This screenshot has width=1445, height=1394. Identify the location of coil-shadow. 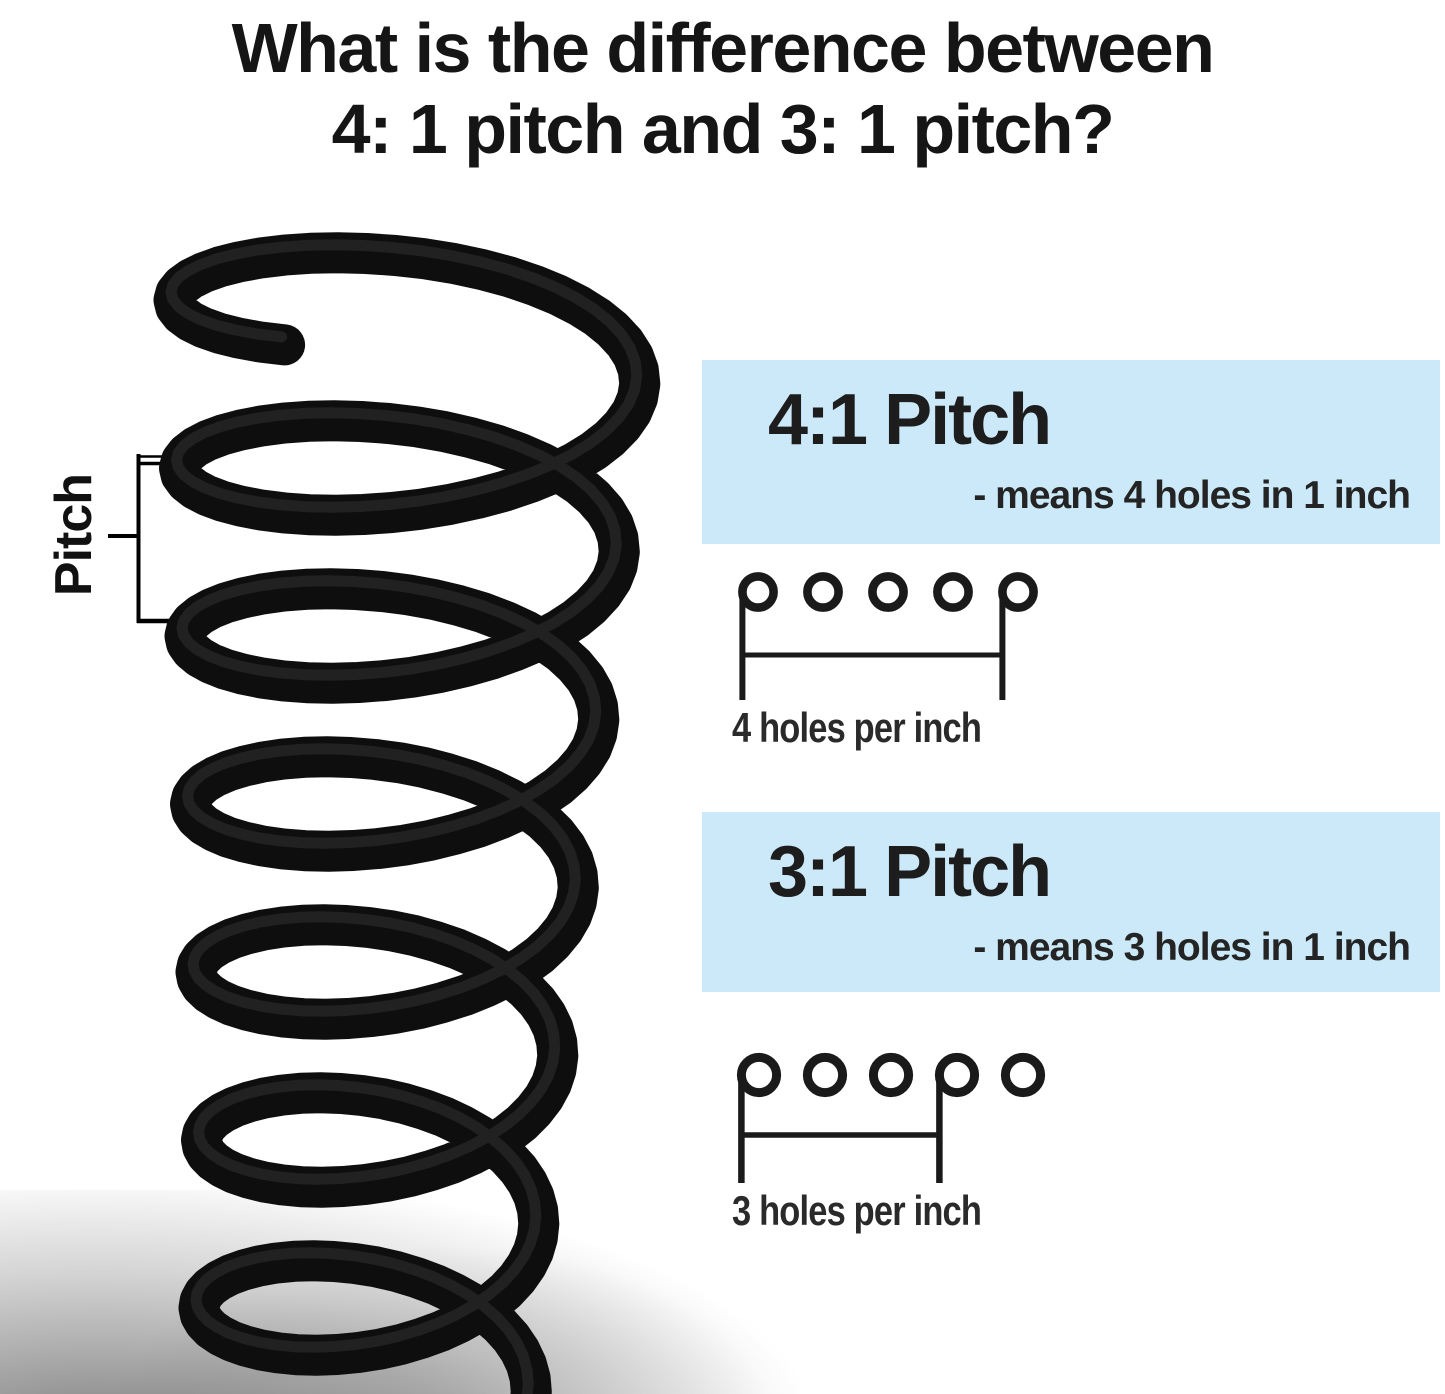
(400, 1292).